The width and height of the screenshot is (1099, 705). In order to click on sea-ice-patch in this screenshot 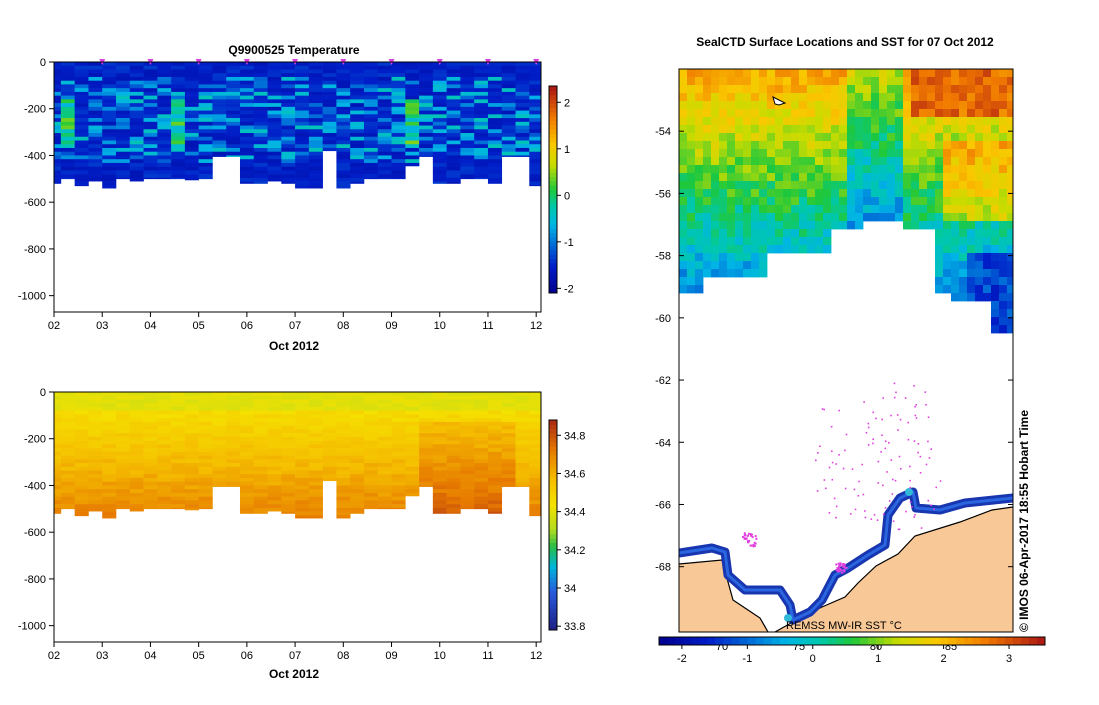, I will do `click(909, 492)`.